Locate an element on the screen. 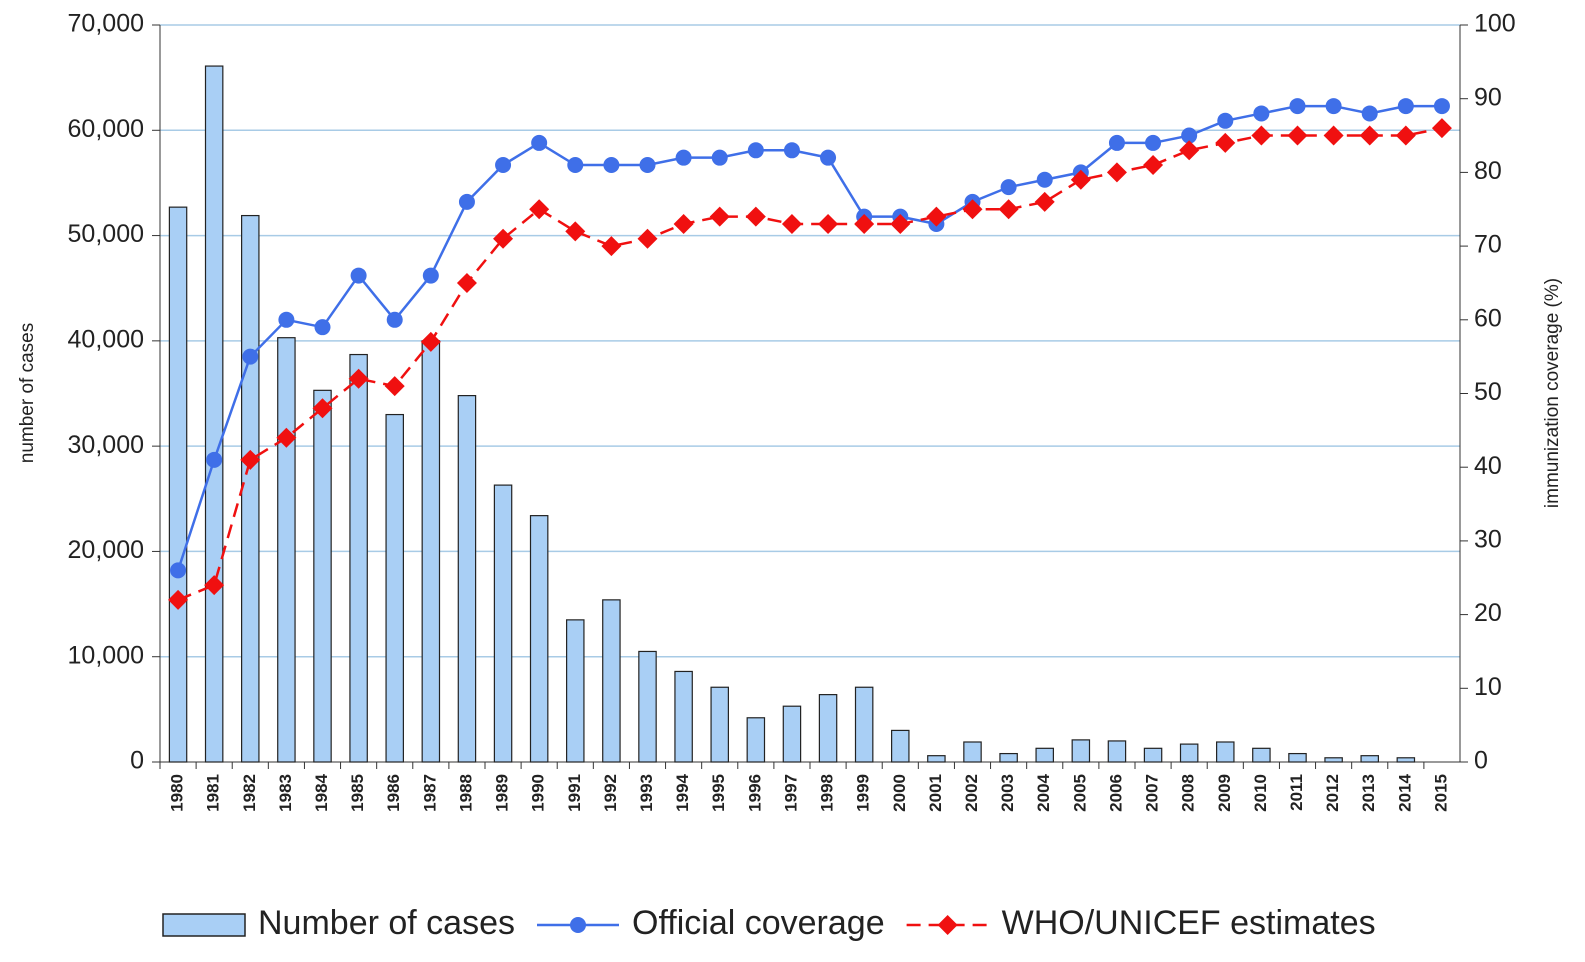 The height and width of the screenshot is (962, 1585). x-tick-label: 1998 is located at coordinates (827, 793).